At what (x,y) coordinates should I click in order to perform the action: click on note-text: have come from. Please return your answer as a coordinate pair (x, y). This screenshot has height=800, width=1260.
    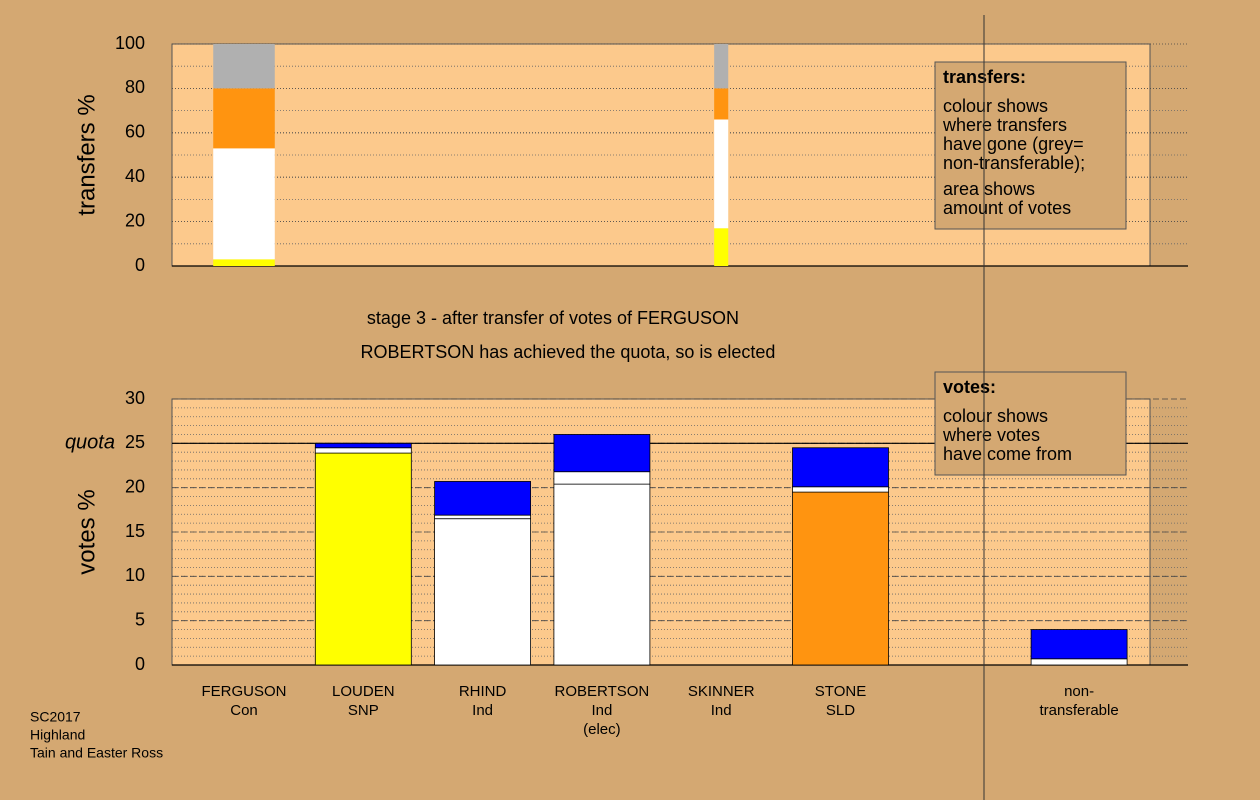
    Looking at the image, I should click on (1007, 454).